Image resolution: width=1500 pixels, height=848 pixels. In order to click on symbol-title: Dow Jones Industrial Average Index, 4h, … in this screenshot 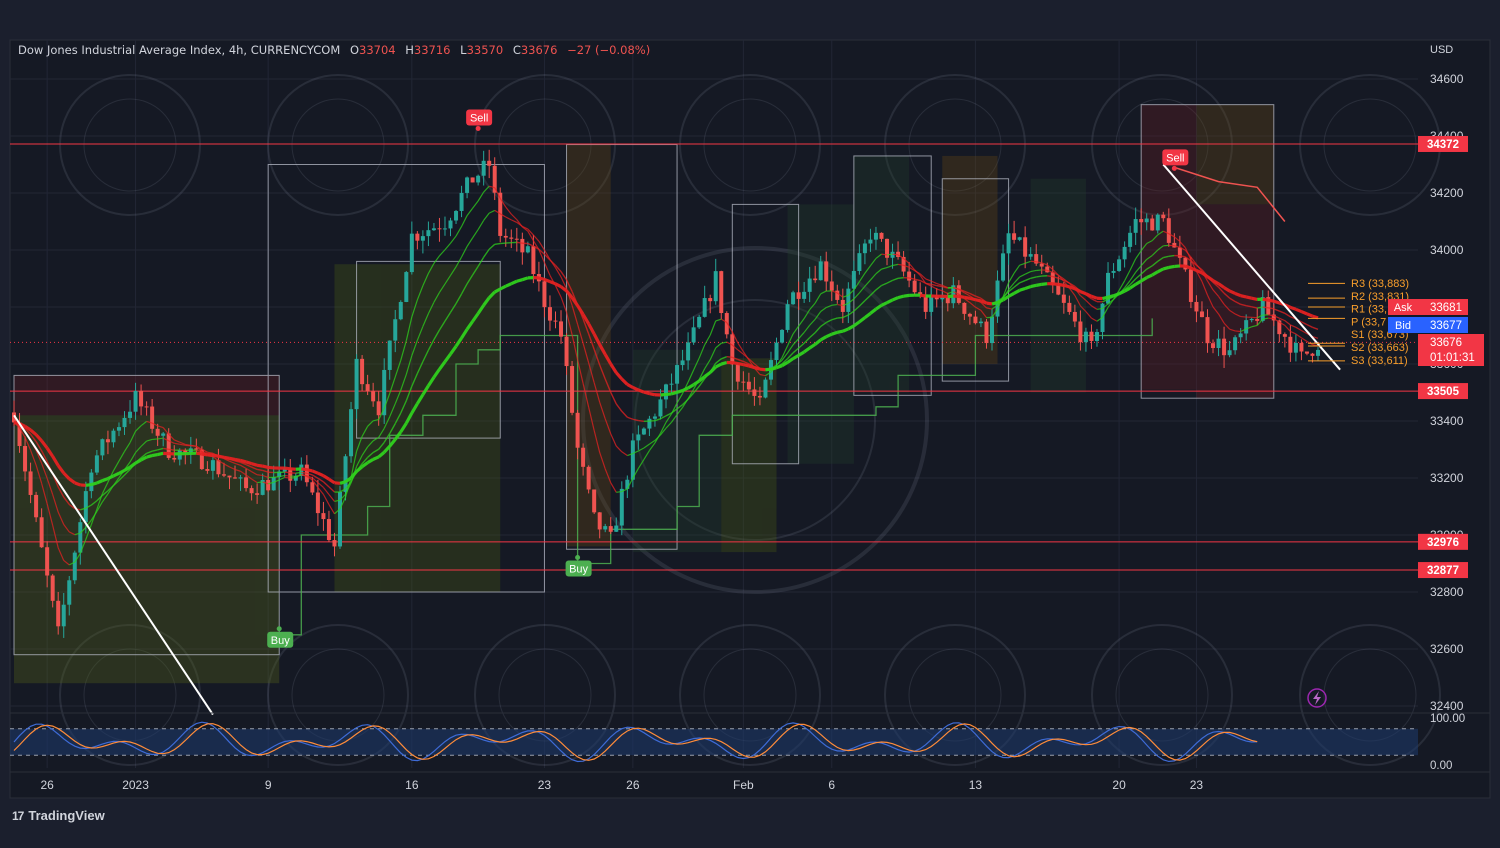, I will do `click(179, 50)`.